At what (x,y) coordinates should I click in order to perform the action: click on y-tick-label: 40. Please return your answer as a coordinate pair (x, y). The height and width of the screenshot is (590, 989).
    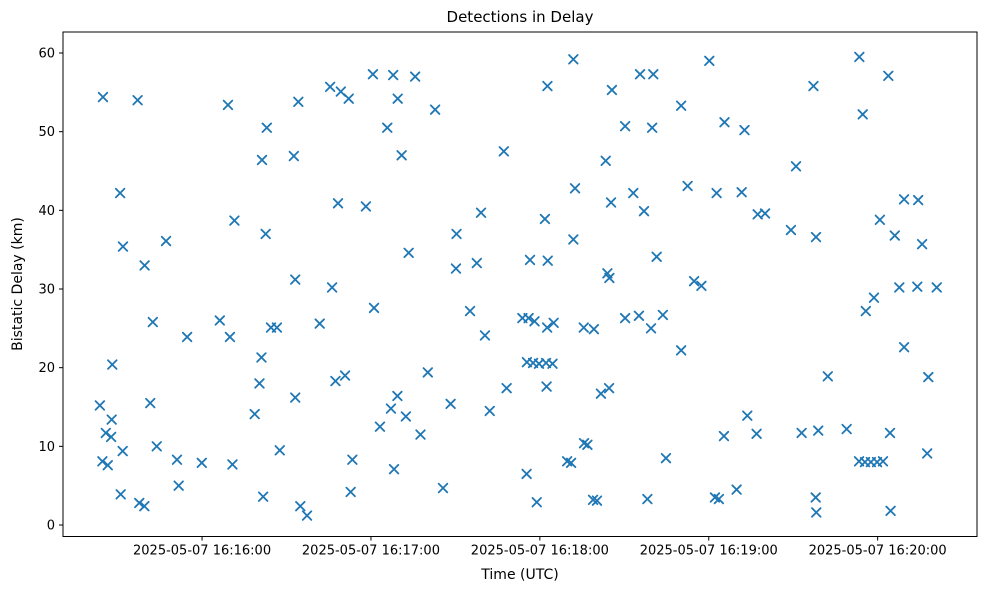
    Looking at the image, I should click on (46, 211).